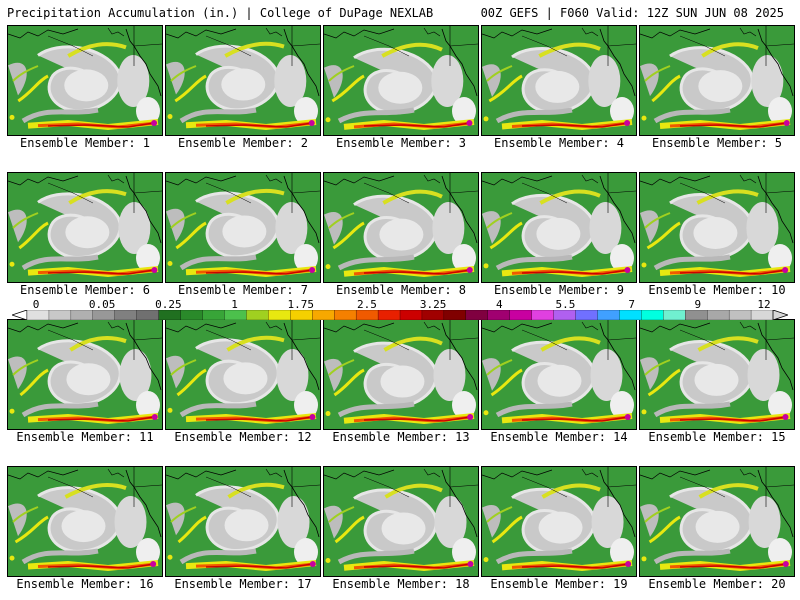 This screenshot has height=600, width=800. What do you see at coordinates (433, 304) in the screenshot?
I see `colorbar-tick-label: 3.25` at bounding box center [433, 304].